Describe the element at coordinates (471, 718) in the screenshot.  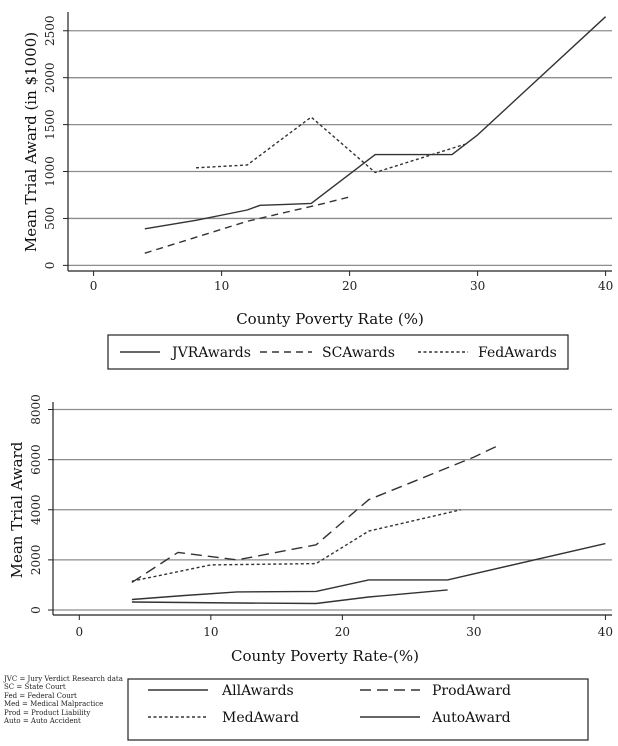
I see `legend-label: AutoAward` at that location.